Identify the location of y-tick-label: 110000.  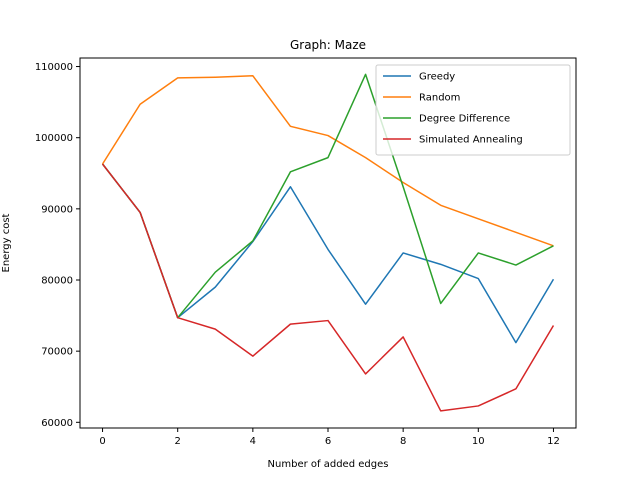
(54, 67).